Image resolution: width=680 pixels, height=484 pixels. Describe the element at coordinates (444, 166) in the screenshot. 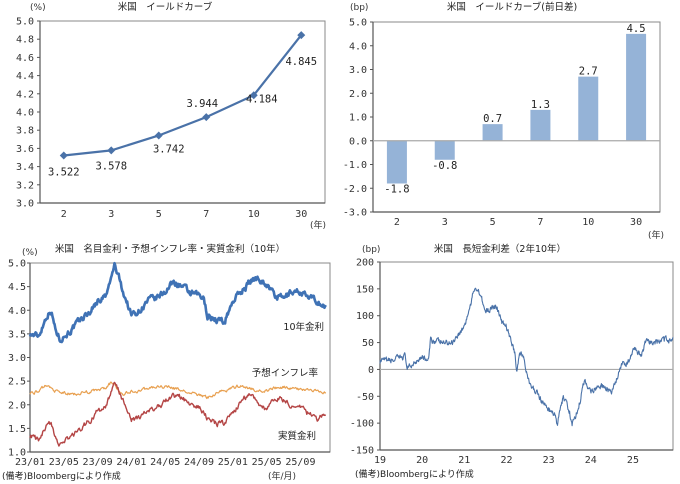

I see `data-label: -0.8` at that location.